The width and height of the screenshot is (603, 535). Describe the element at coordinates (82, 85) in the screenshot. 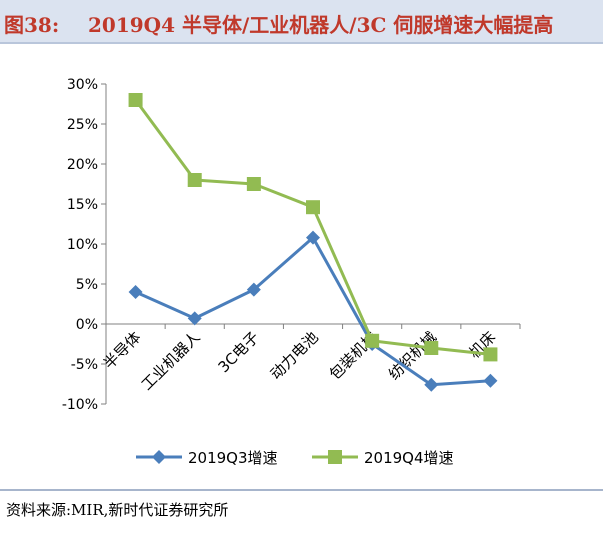

I see `y-tick-label: 30%` at that location.